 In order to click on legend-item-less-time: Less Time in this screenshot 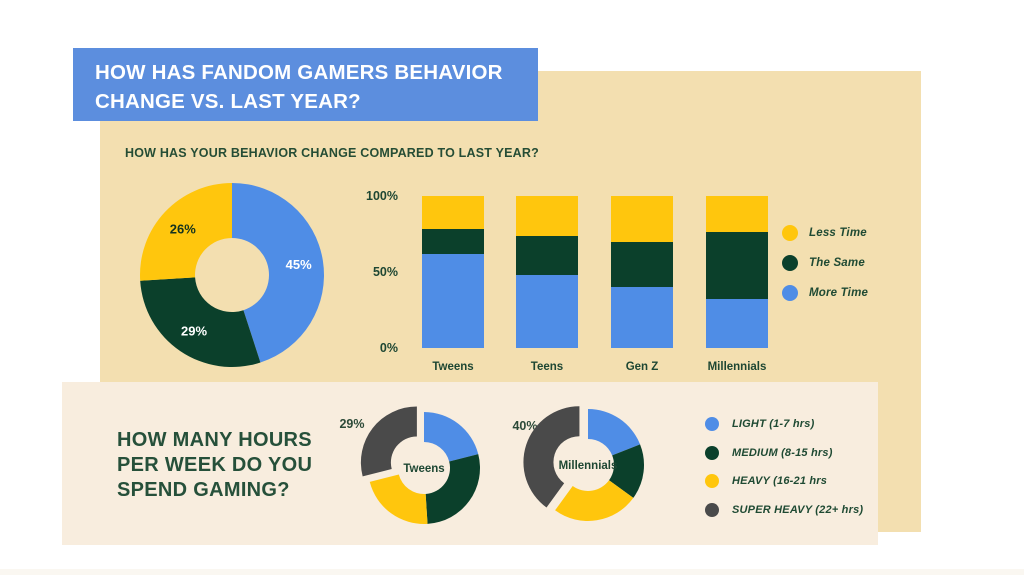, I will do `click(825, 233)`.